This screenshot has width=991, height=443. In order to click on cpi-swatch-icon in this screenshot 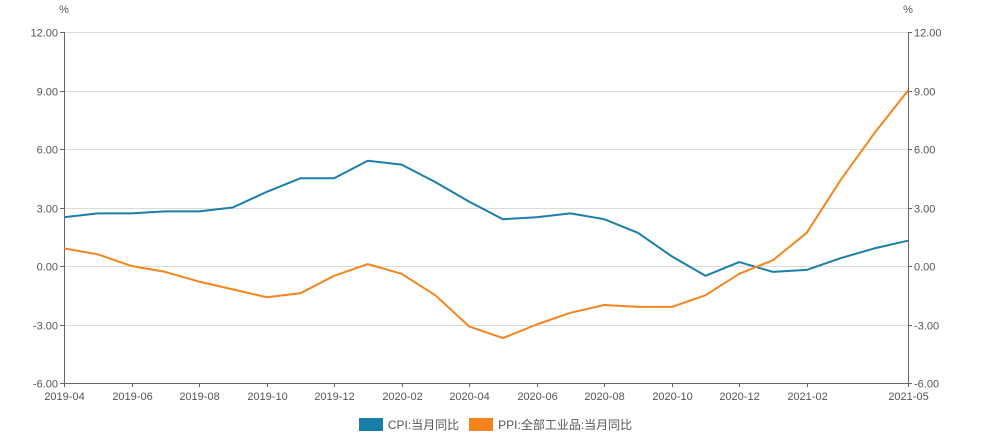, I will do `click(370, 424)`.